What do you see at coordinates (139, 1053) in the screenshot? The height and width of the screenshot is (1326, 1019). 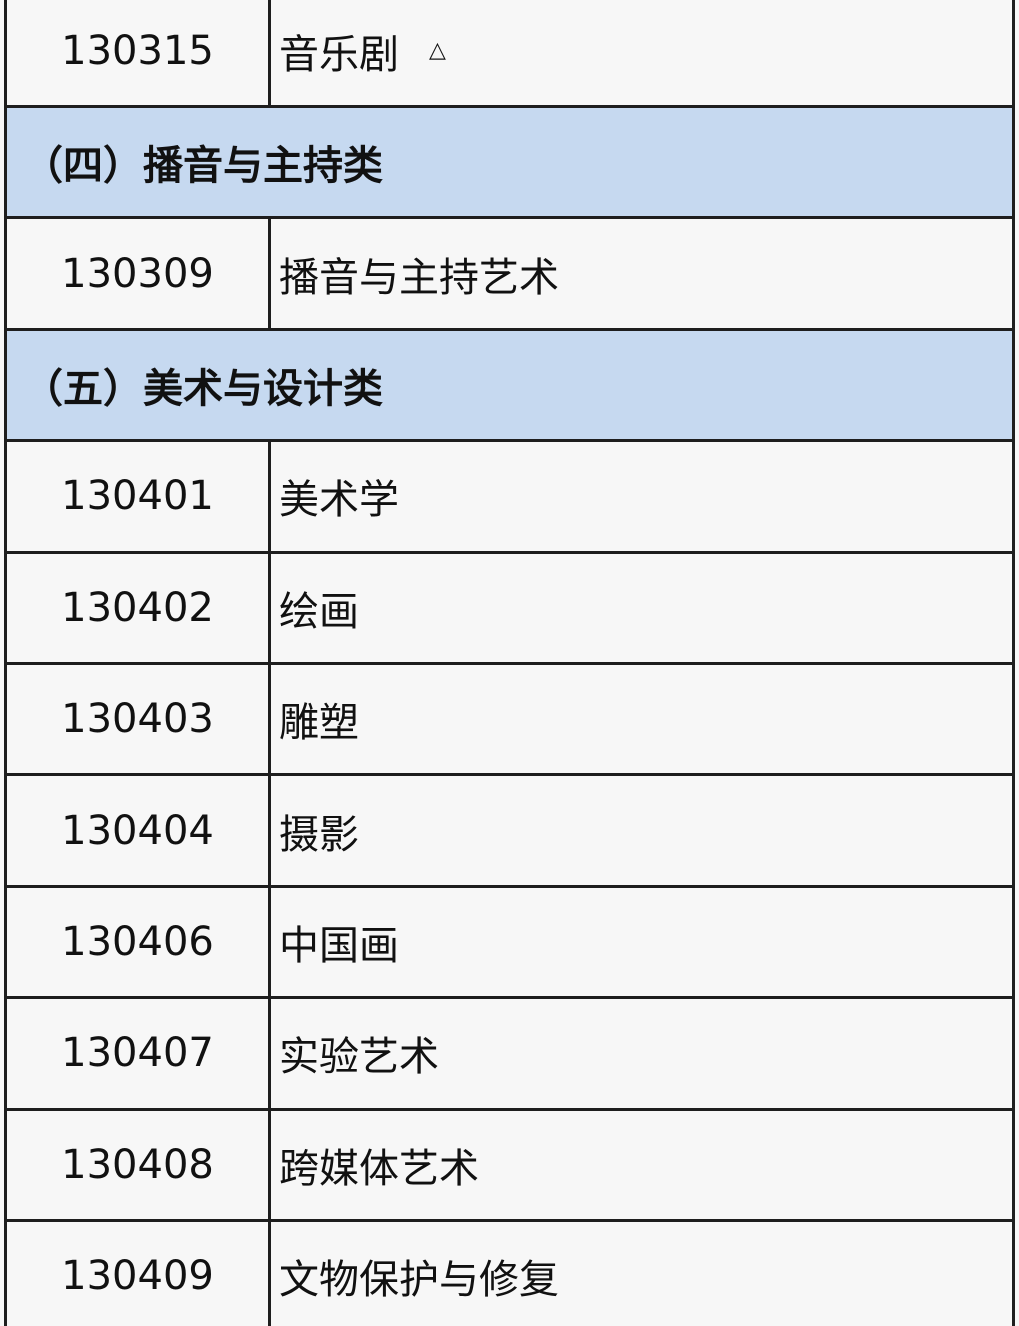 I see `major-code: 130407` at bounding box center [139, 1053].